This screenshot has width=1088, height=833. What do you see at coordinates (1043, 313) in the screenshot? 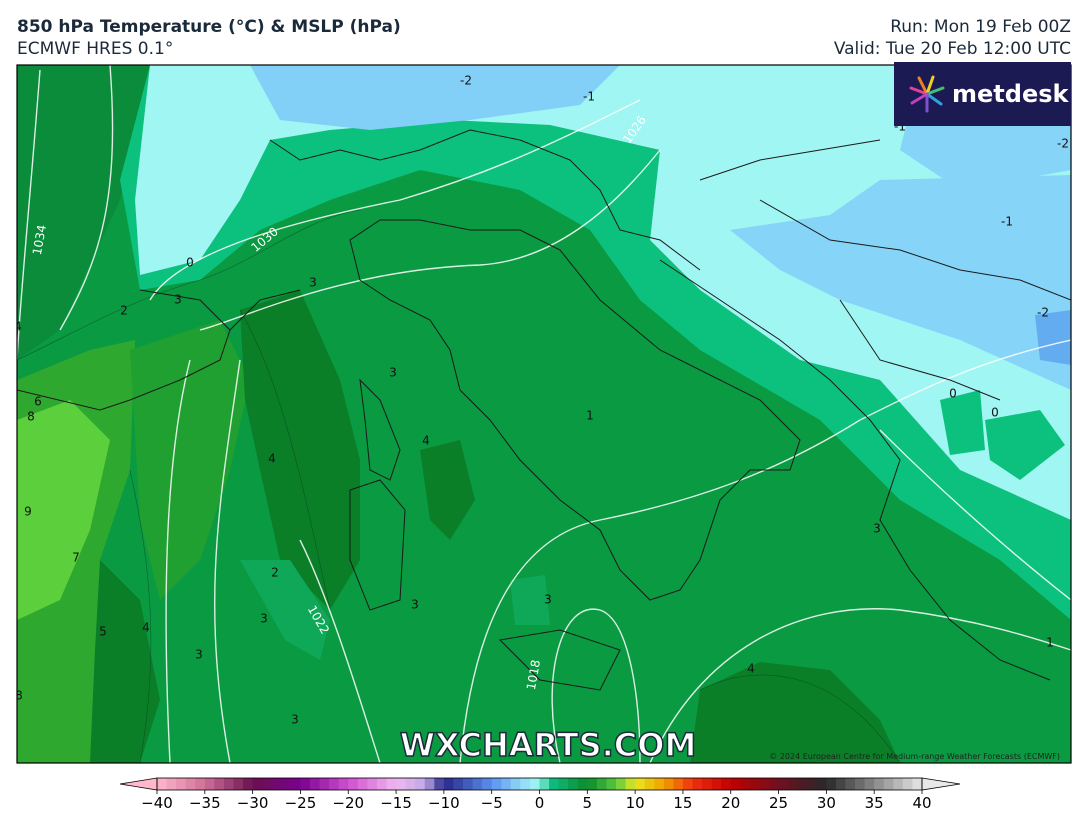
I see `temperature-label: -2` at bounding box center [1043, 313].